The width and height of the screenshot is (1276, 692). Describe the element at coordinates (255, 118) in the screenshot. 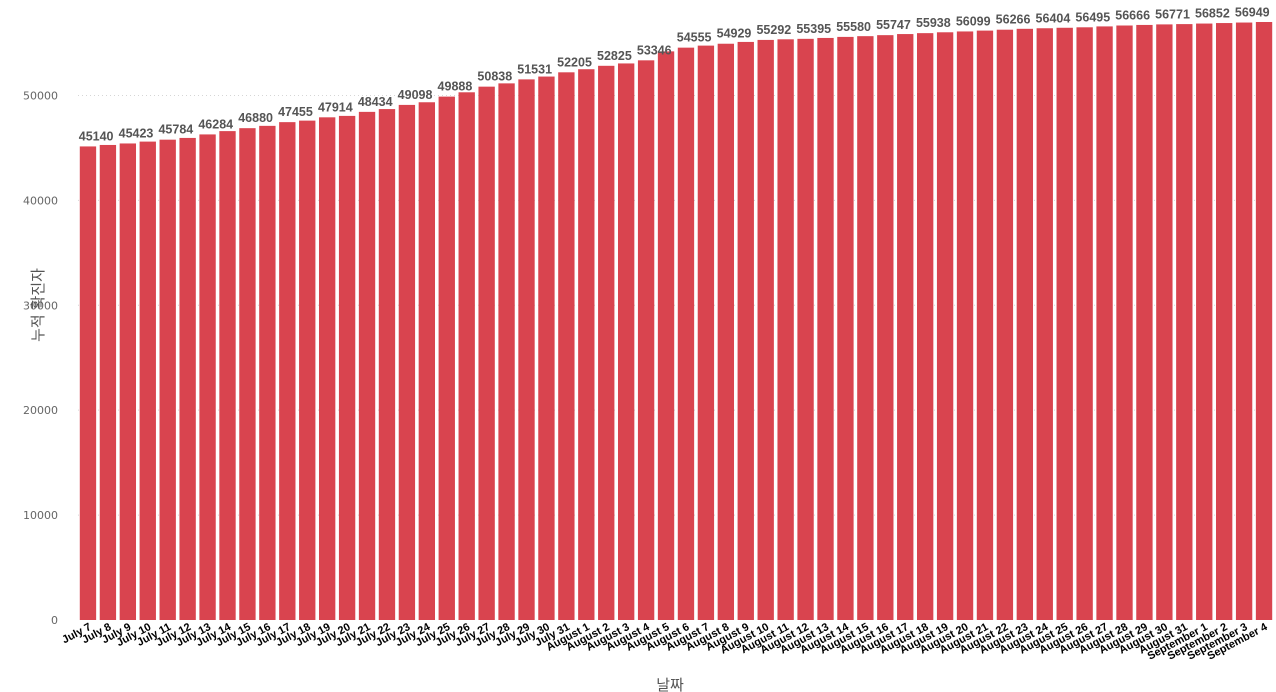

I see `data-label: 46880` at that location.